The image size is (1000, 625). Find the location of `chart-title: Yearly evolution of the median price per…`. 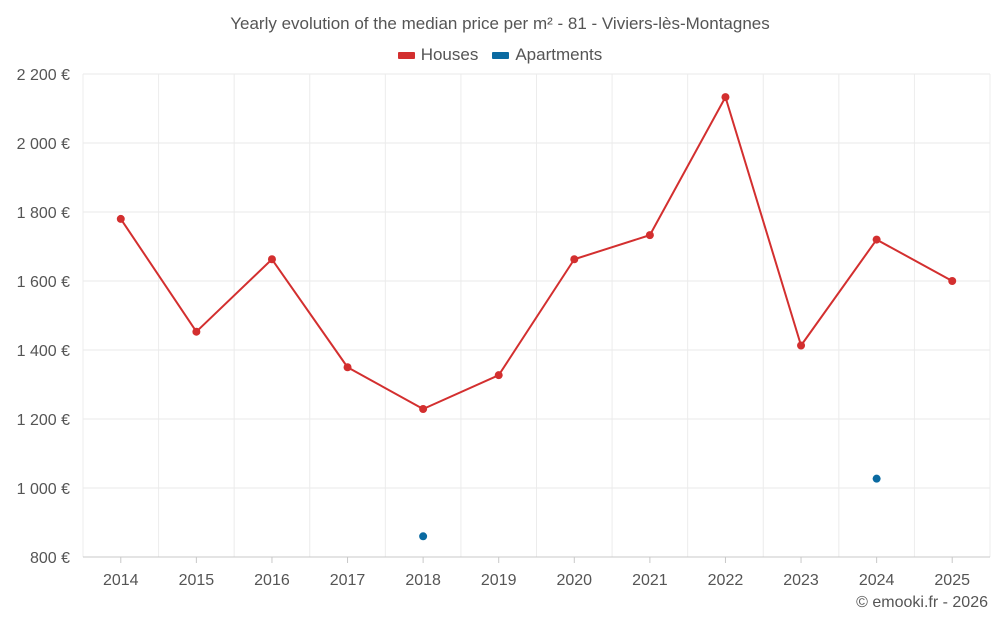

chart-title: Yearly evolution of the median price per… is located at coordinates (500, 23).